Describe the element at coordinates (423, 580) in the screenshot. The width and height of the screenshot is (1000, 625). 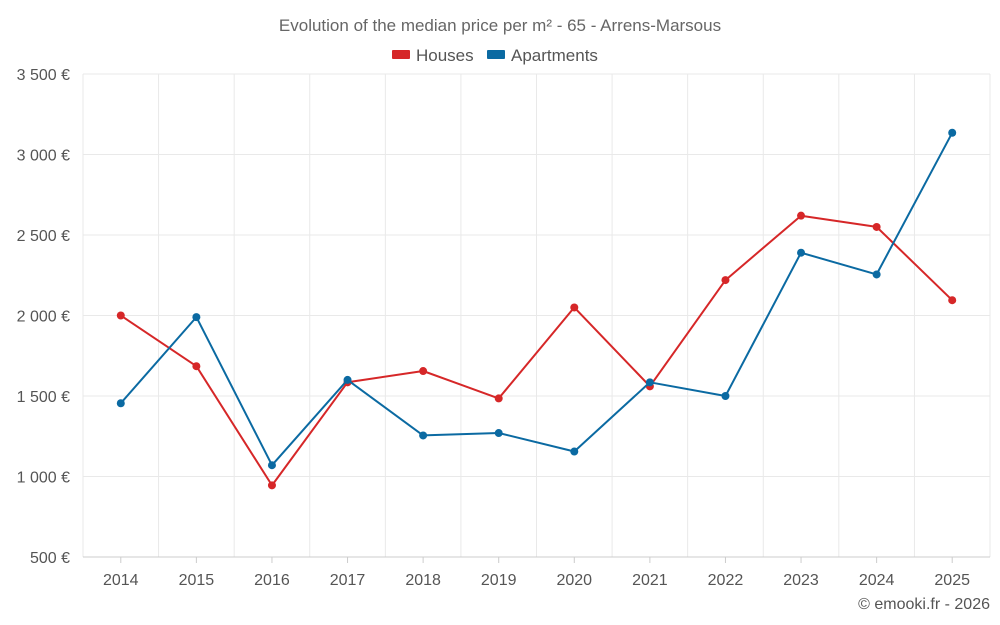
I see `x-tick-label: 2018` at that location.